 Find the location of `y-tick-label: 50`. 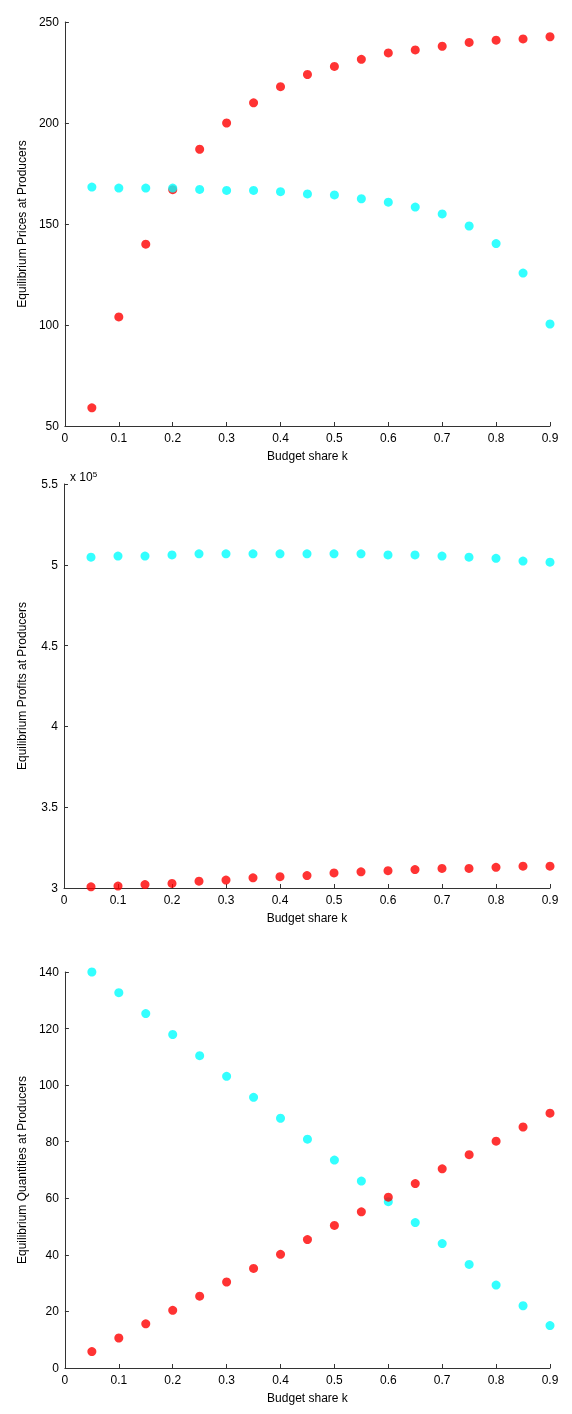

y-tick-label: 50 is located at coordinates (52, 426).